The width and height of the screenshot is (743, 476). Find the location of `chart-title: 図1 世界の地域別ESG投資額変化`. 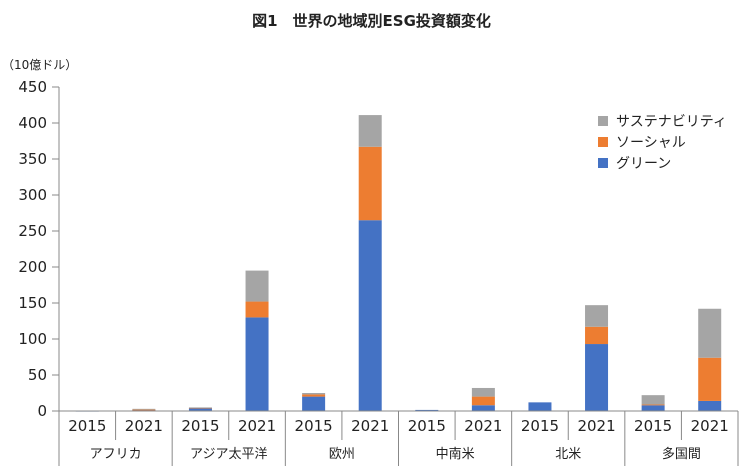

chart-title: 図1 世界の地域別ESG投資額変化 is located at coordinates (371, 21).